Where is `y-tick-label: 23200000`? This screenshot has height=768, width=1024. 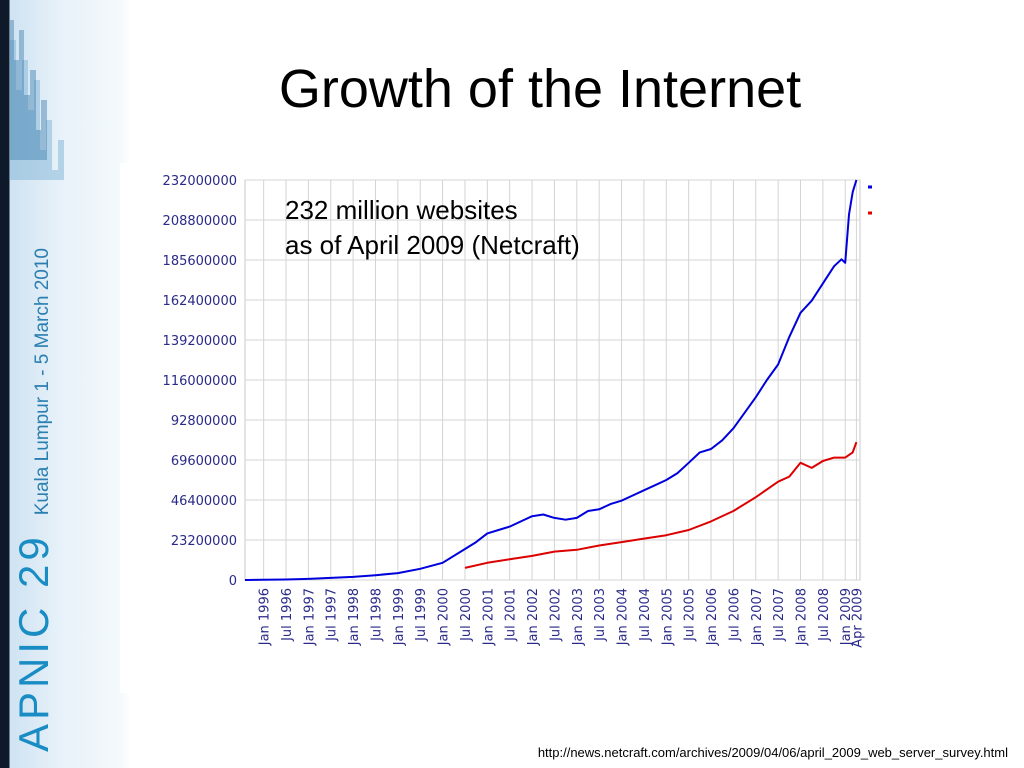
y-tick-label: 23200000 is located at coordinates (204, 541).